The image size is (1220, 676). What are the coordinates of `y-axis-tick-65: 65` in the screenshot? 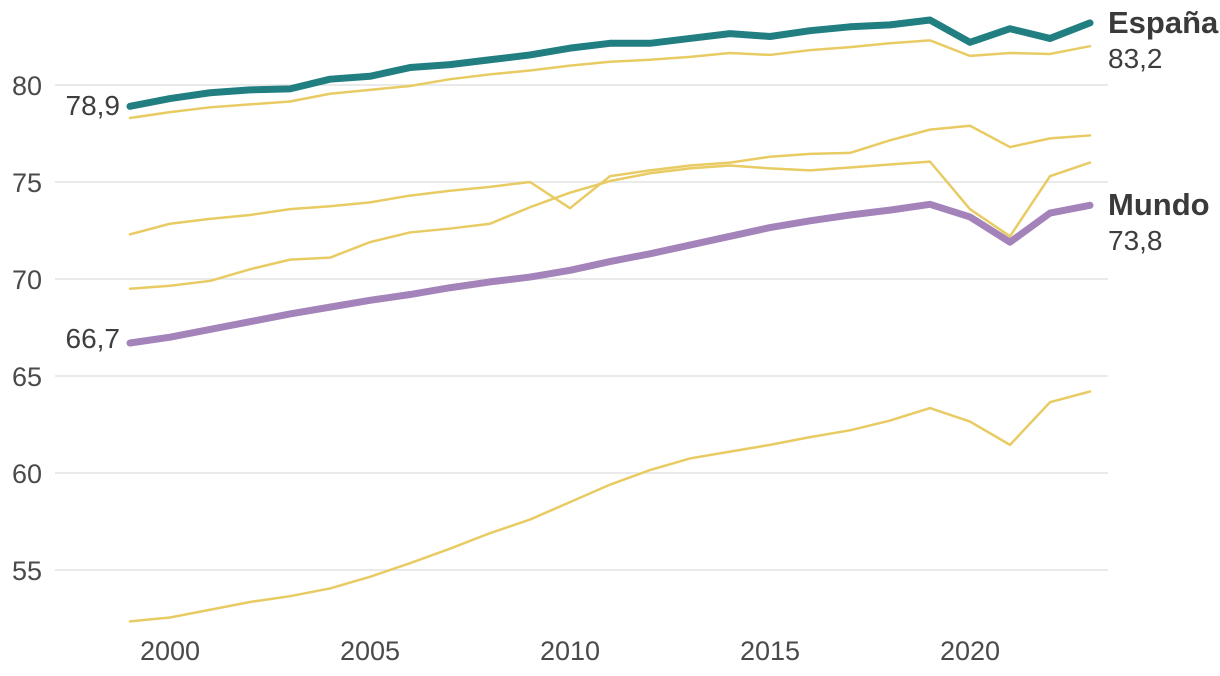 It's located at (27, 377).